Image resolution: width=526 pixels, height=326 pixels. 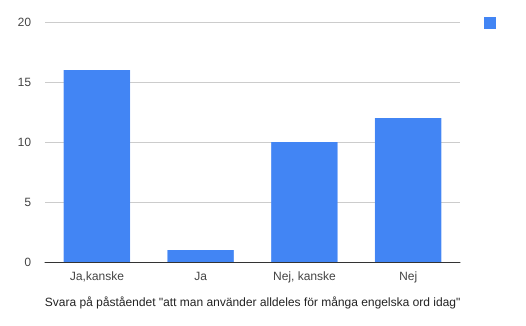 What do you see at coordinates (25, 142) in the screenshot?
I see `y-tick-label: 10` at bounding box center [25, 142].